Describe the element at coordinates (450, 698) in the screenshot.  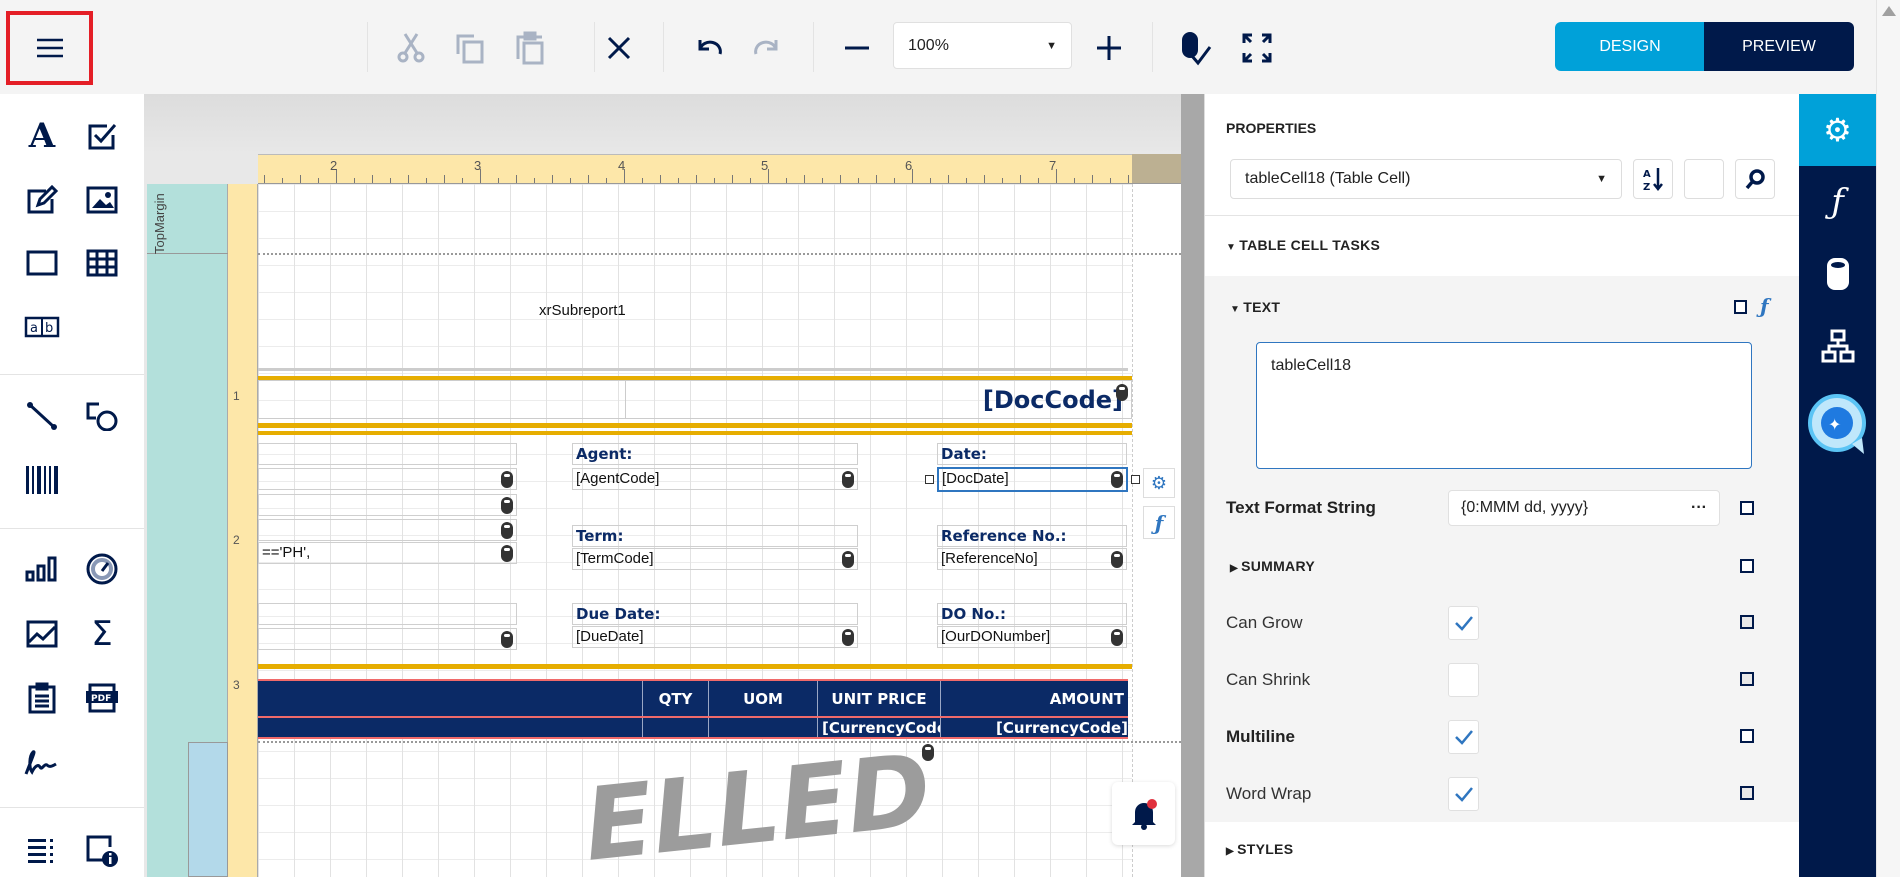
I see `table-header-cell` at that location.